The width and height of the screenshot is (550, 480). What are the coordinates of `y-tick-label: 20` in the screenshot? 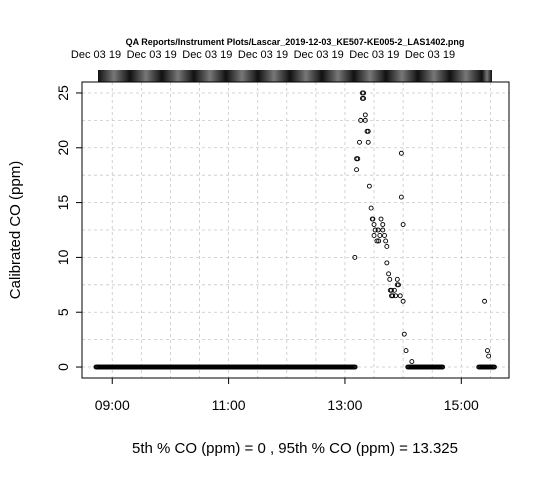 It's located at (63, 148).